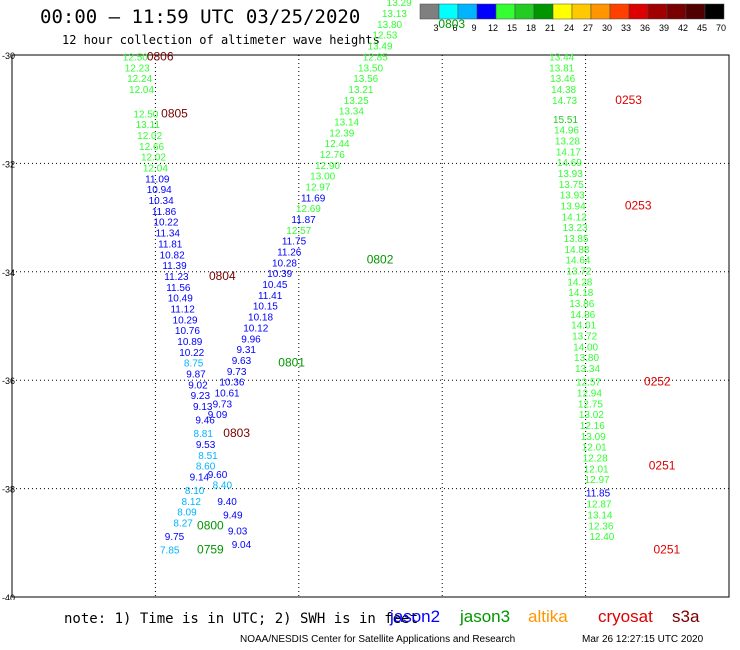 This screenshot has height=650, width=740. I want to click on pass-time-label: 0252, so click(657, 382).